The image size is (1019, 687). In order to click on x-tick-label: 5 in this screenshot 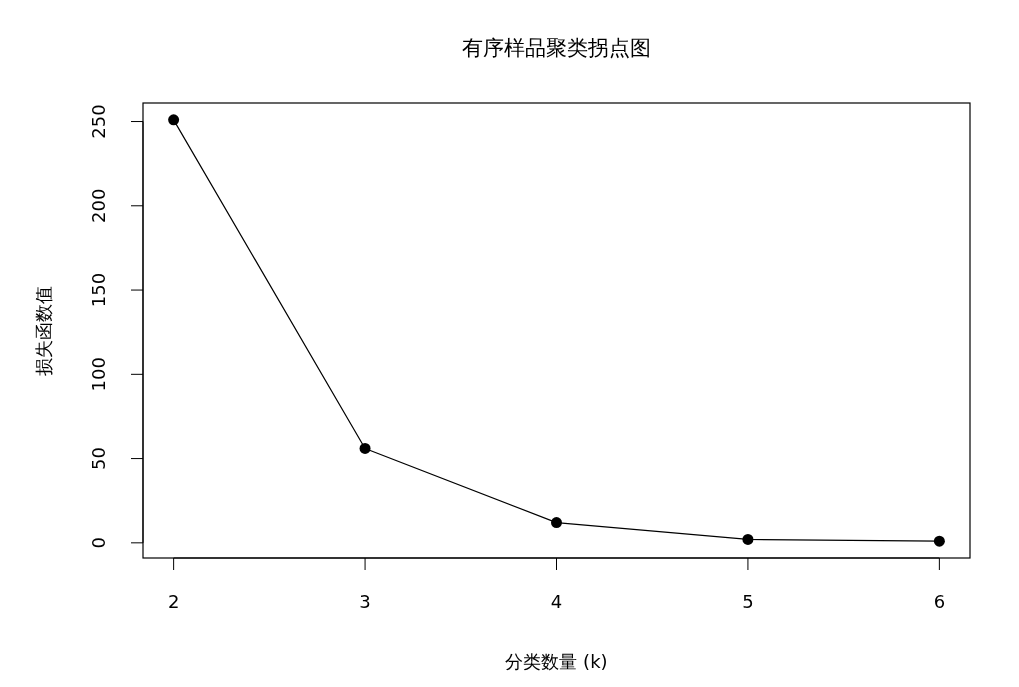, I will do `click(748, 601)`.